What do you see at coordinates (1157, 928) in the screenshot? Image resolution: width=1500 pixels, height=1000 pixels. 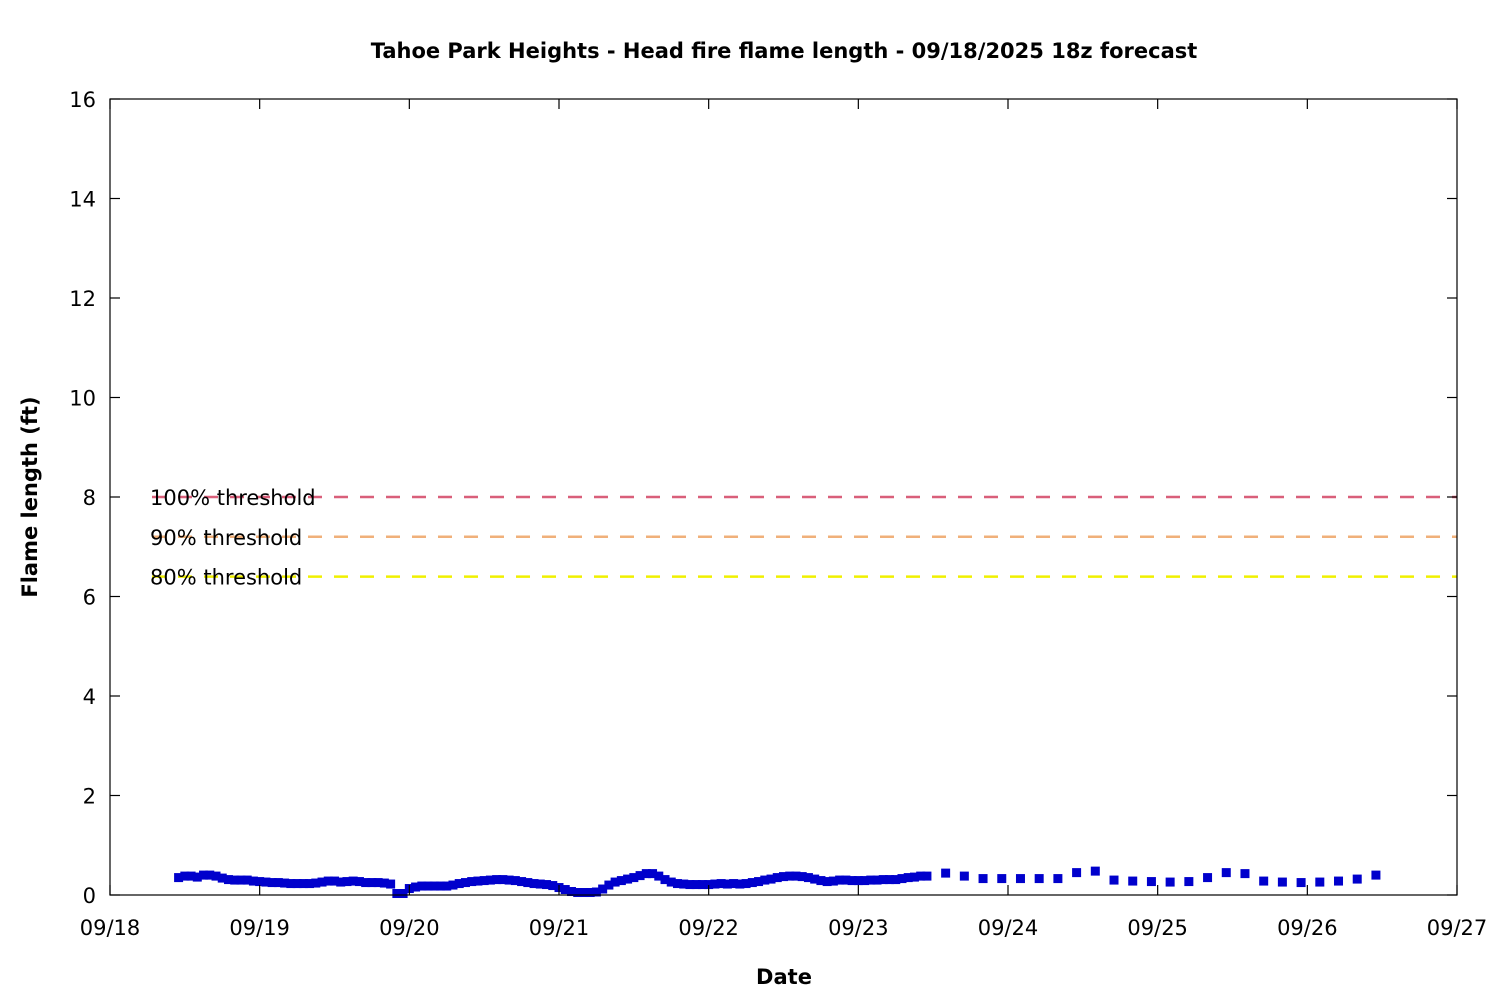 I see `x-tick-label: 09/25` at bounding box center [1157, 928].